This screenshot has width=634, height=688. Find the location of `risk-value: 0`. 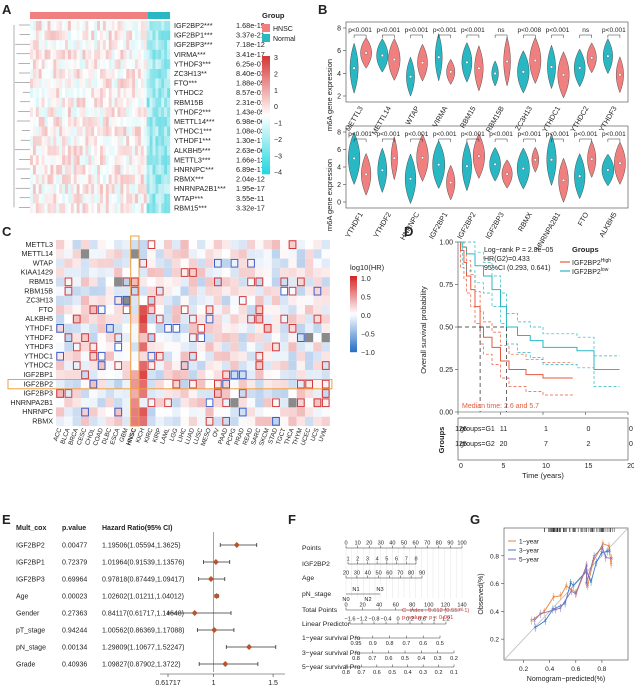

risk-value: 0 is located at coordinates (589, 429).